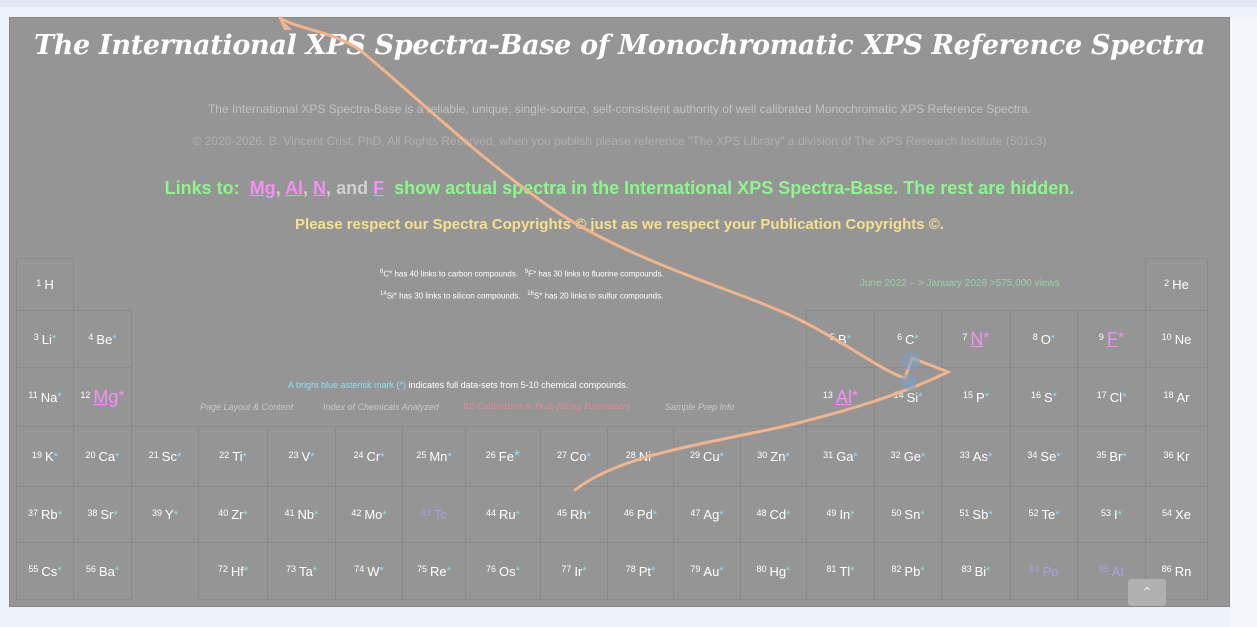 This screenshot has height=627, width=1257. What do you see at coordinates (379, 188) in the screenshot?
I see `link-f: F` at bounding box center [379, 188].